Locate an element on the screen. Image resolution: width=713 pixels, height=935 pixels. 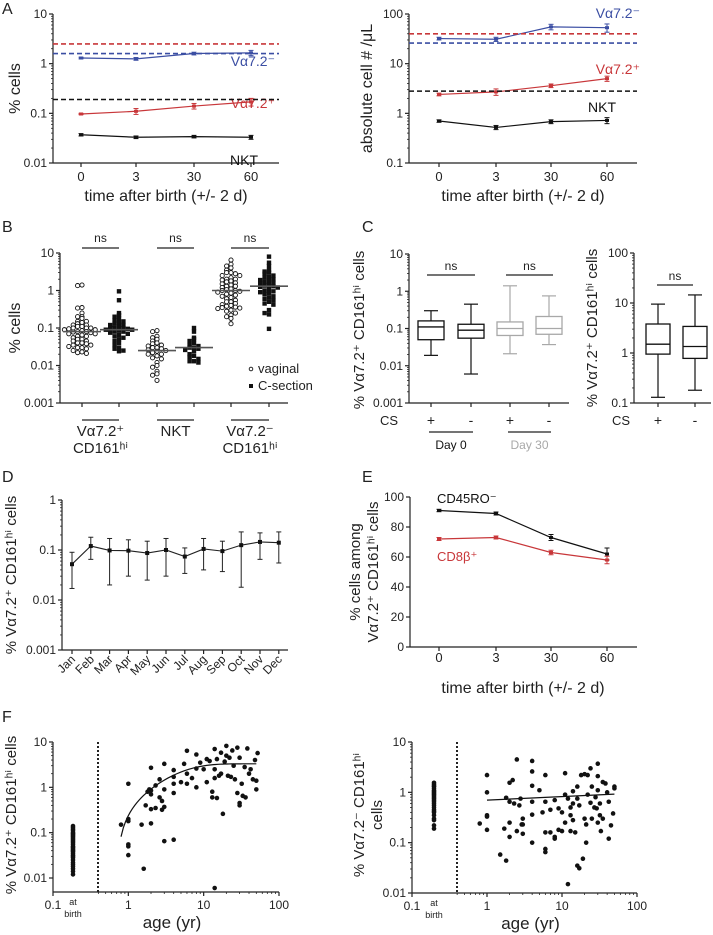
x-axis-title: time after birth (+/- 2 d) is located at coordinates (522, 688).